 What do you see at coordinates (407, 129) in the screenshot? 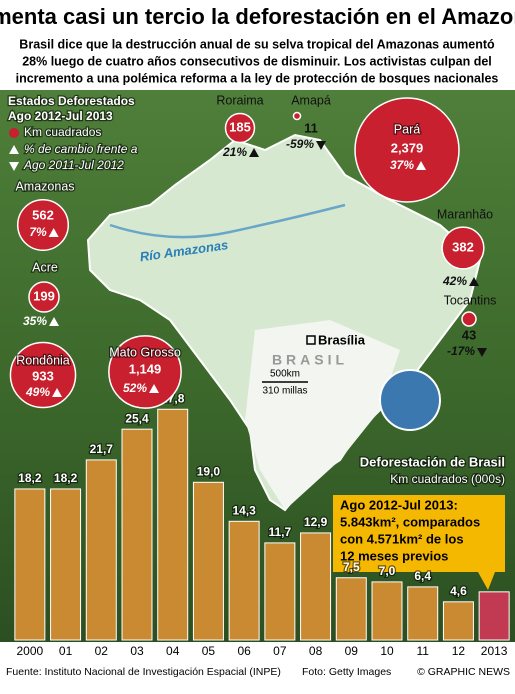
I see `state-name: Pará` at bounding box center [407, 129].